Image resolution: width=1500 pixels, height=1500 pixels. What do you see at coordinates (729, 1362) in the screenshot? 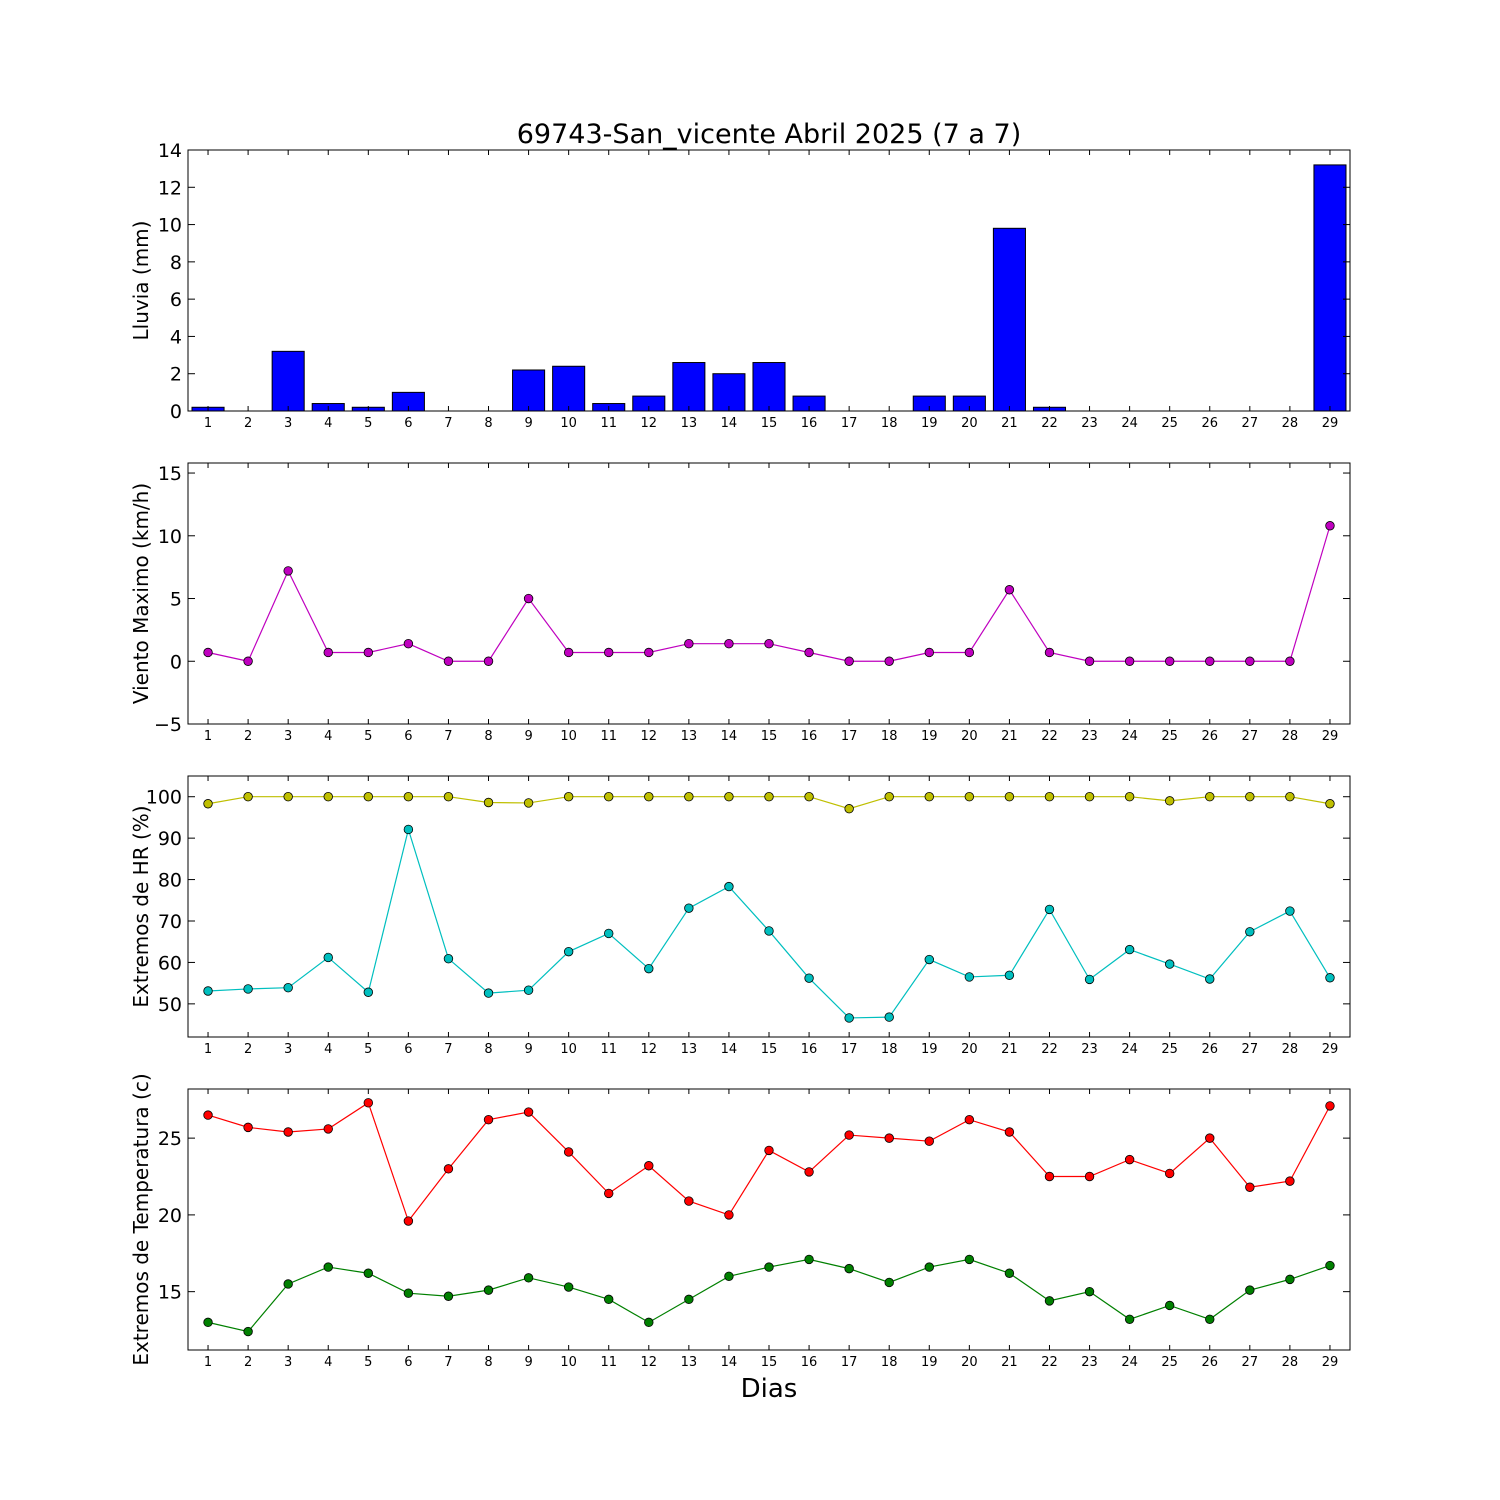
I see `x-tick-label: 14` at bounding box center [729, 1362].